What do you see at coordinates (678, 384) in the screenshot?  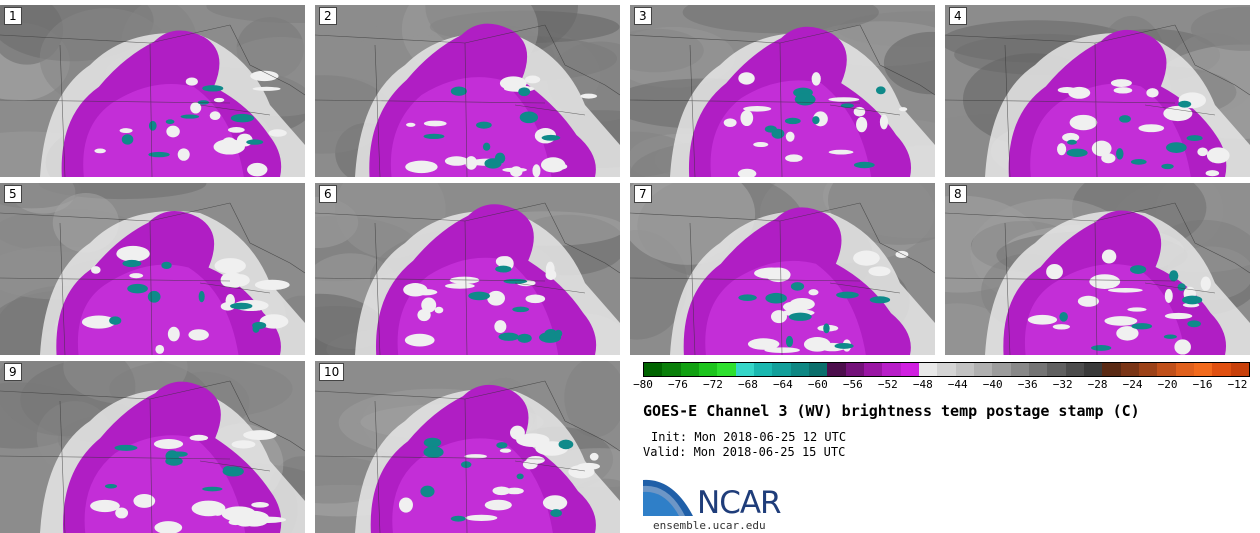 I see `colorbar-tick-label: −76` at bounding box center [678, 384].